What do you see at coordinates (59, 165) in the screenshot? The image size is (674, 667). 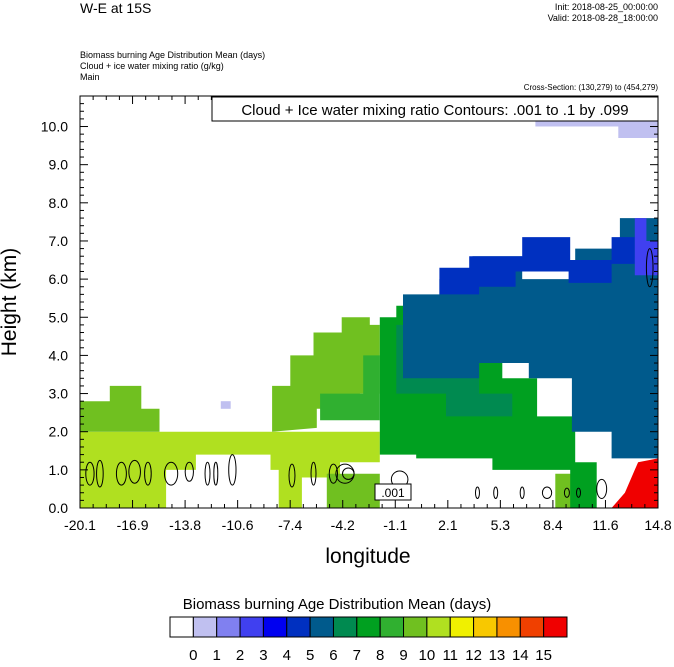 I see `y-tick-label: 9.0` at bounding box center [59, 165].